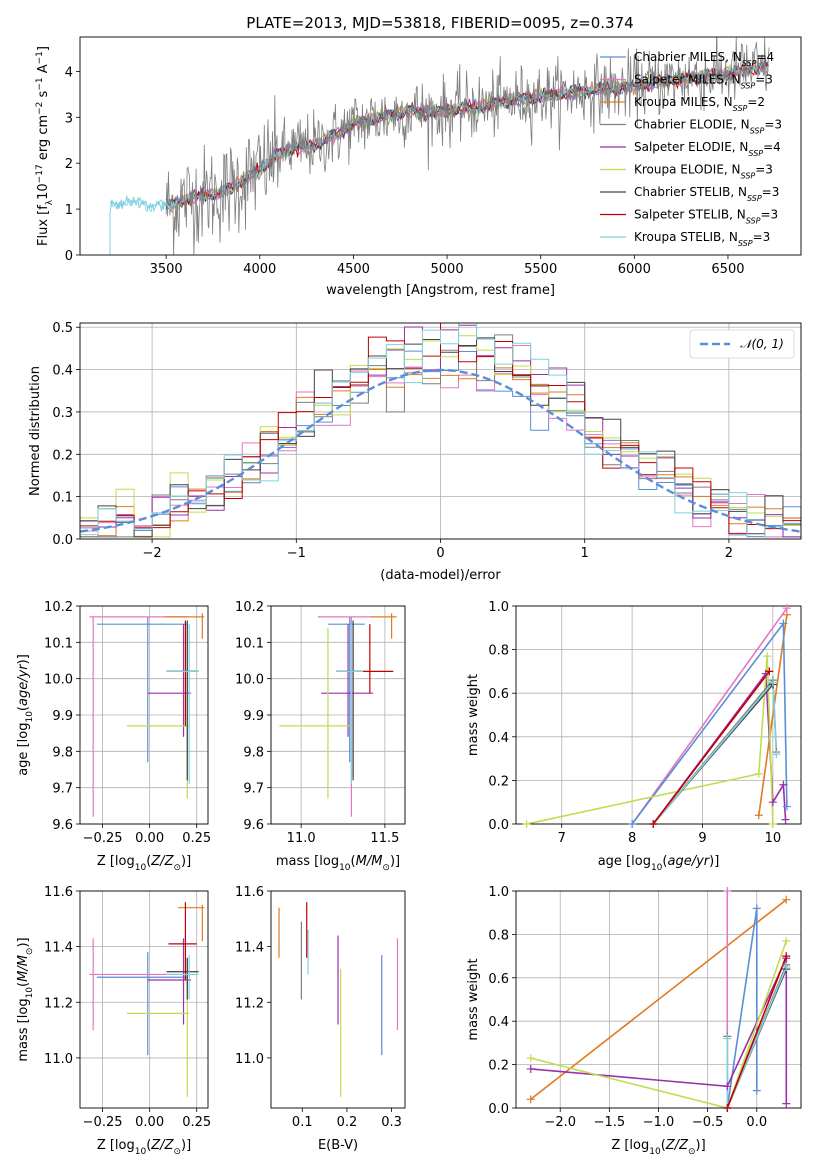 The height and width of the screenshot is (1170, 819). Describe the element at coordinates (659, 863) in the screenshot. I see `x-axis-label: age [log10(age/yr)]` at that location.